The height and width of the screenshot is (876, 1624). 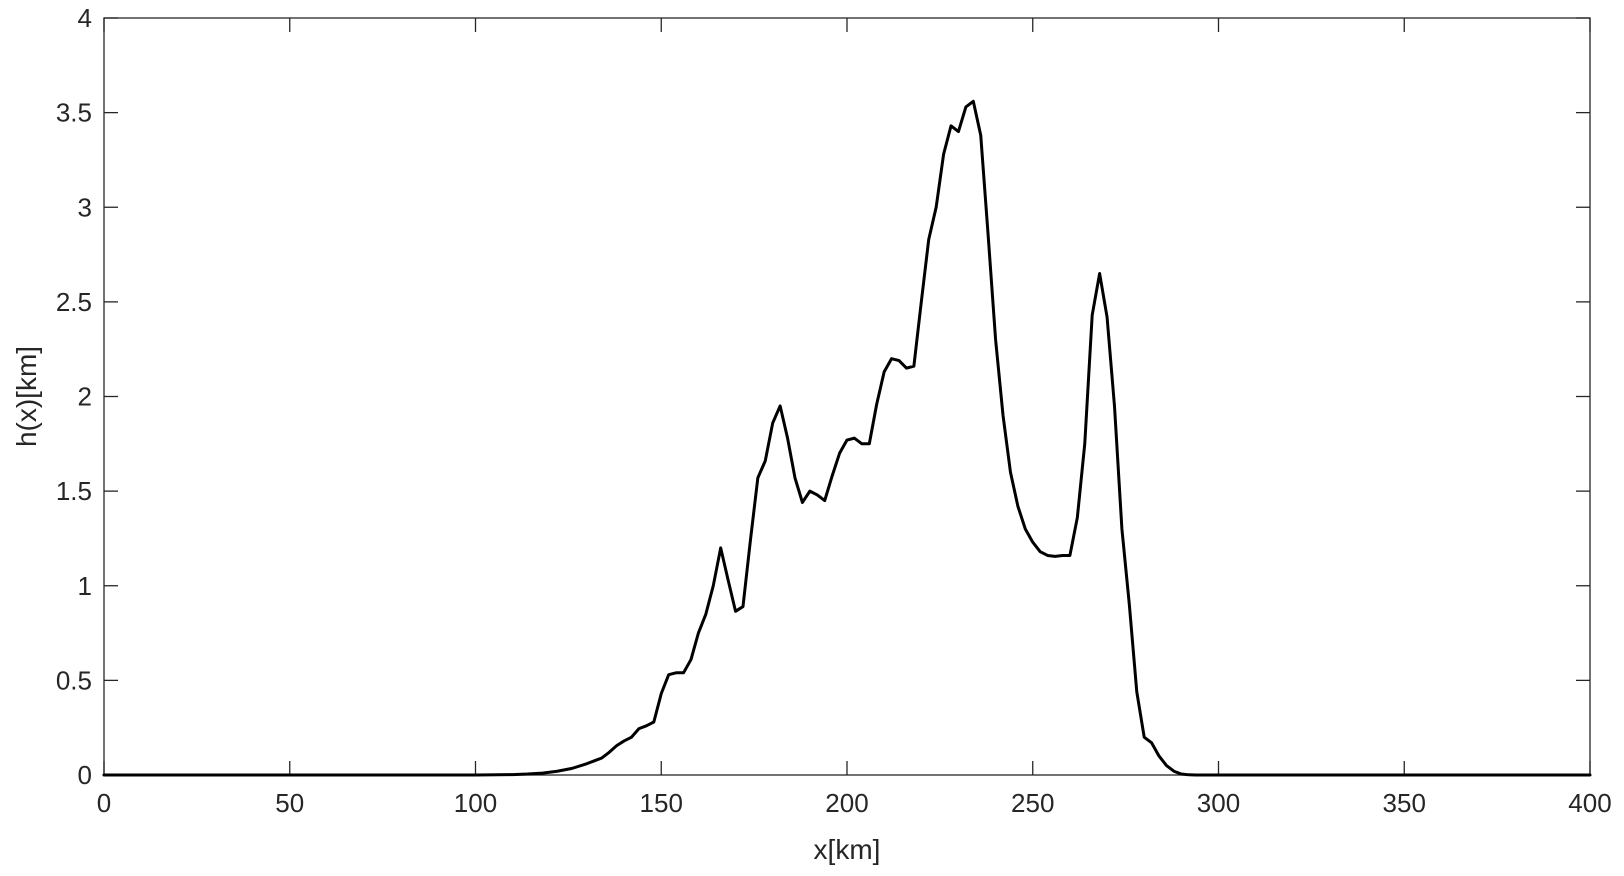 I want to click on x-tick-label: 300, so click(x=1218, y=803).